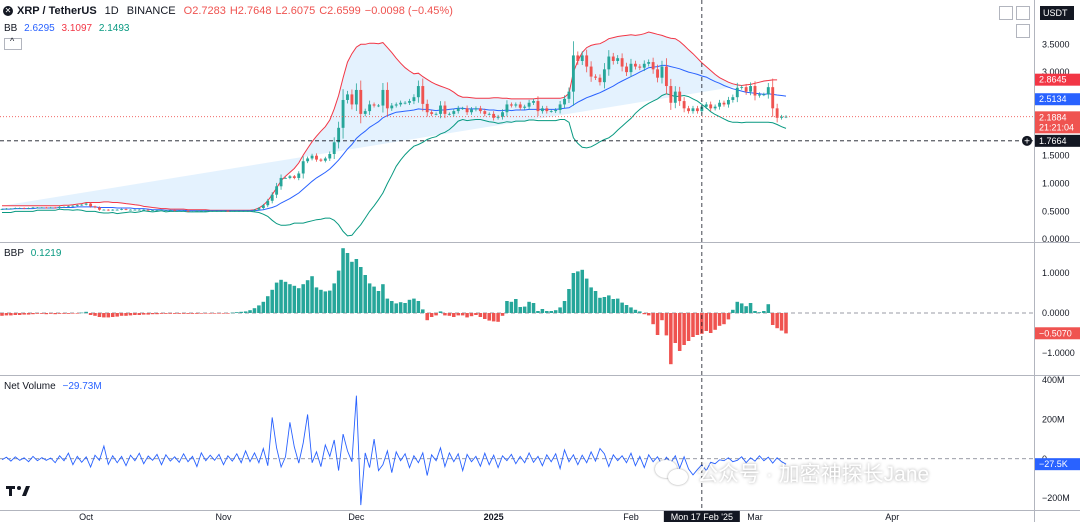  Describe the element at coordinates (250, 11) in the screenshot. I see `ohlc-high: H2.7648` at that location.